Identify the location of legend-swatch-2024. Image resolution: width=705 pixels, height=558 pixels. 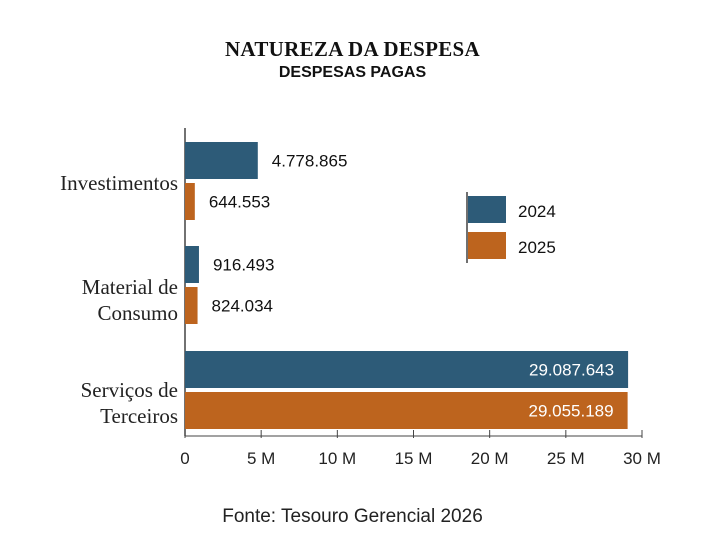
(487, 209).